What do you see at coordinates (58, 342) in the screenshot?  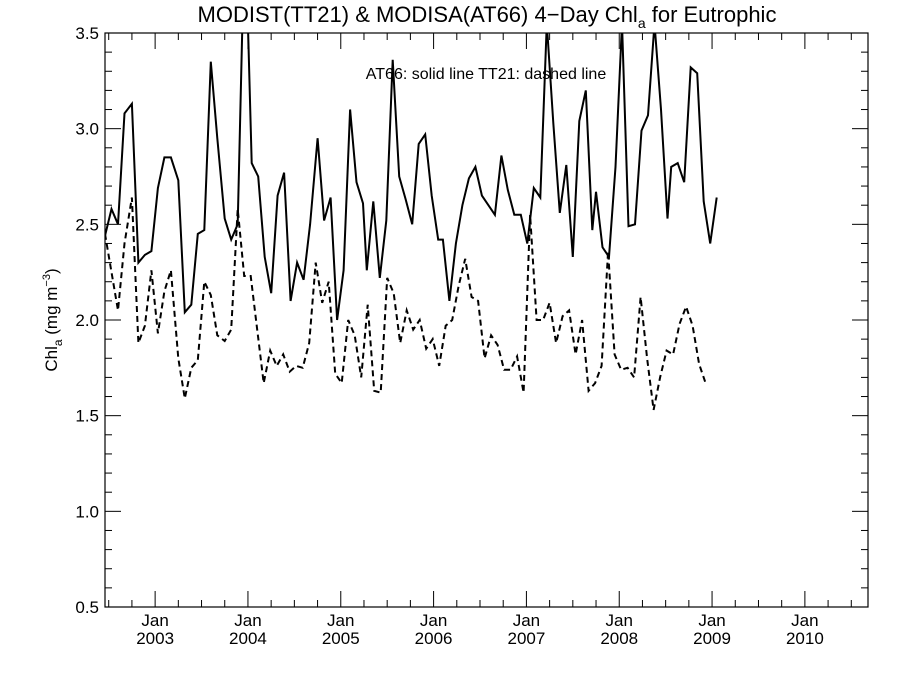 I see `y-axis-label-subscript: a` at bounding box center [58, 342].